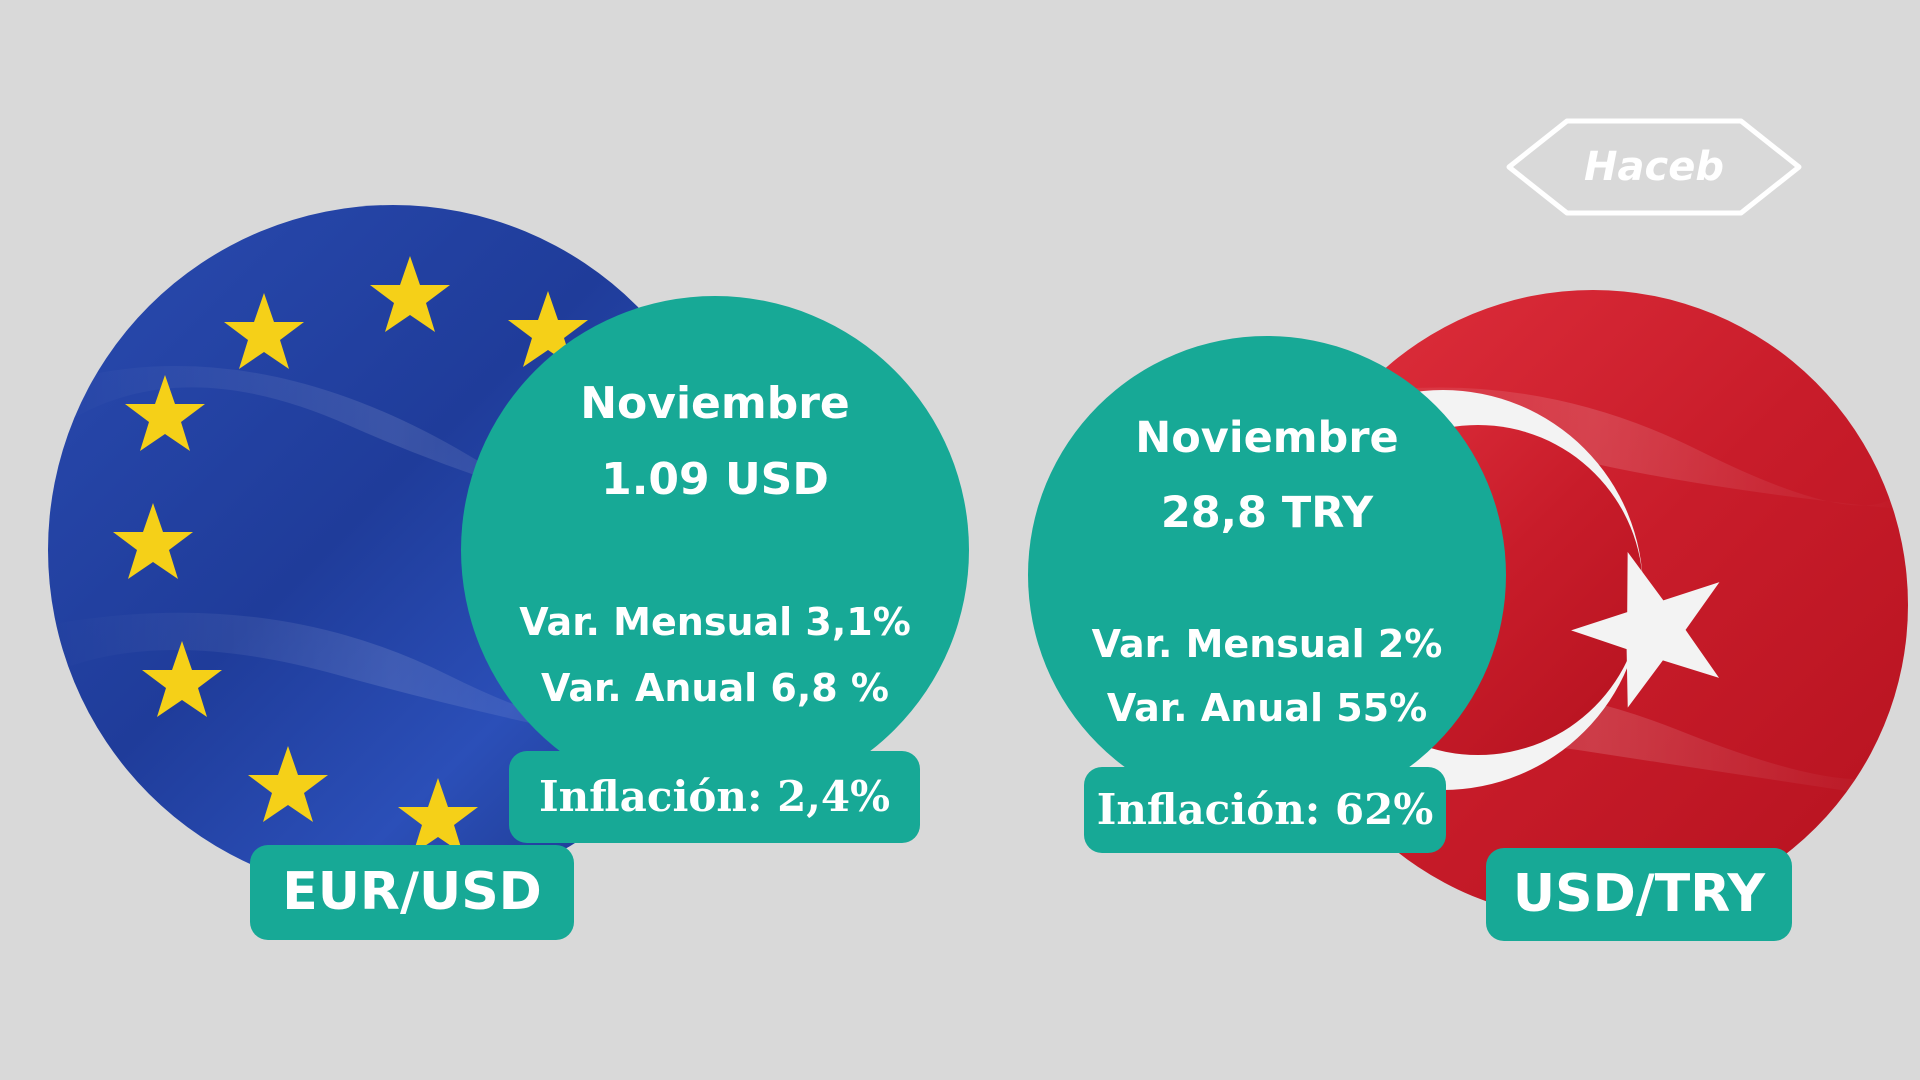  What do you see at coordinates (714, 797) in the screenshot?
I see `eur-usd-inflation-badge: Inflación: 2,4%` at bounding box center [714, 797].